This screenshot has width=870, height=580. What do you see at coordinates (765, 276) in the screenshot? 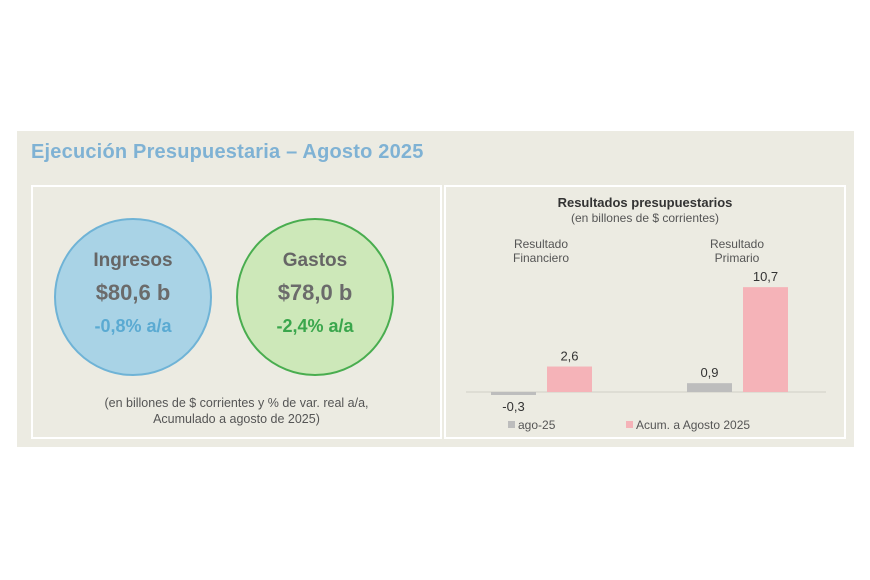
I see `data-label: 10,7` at bounding box center [765, 276].